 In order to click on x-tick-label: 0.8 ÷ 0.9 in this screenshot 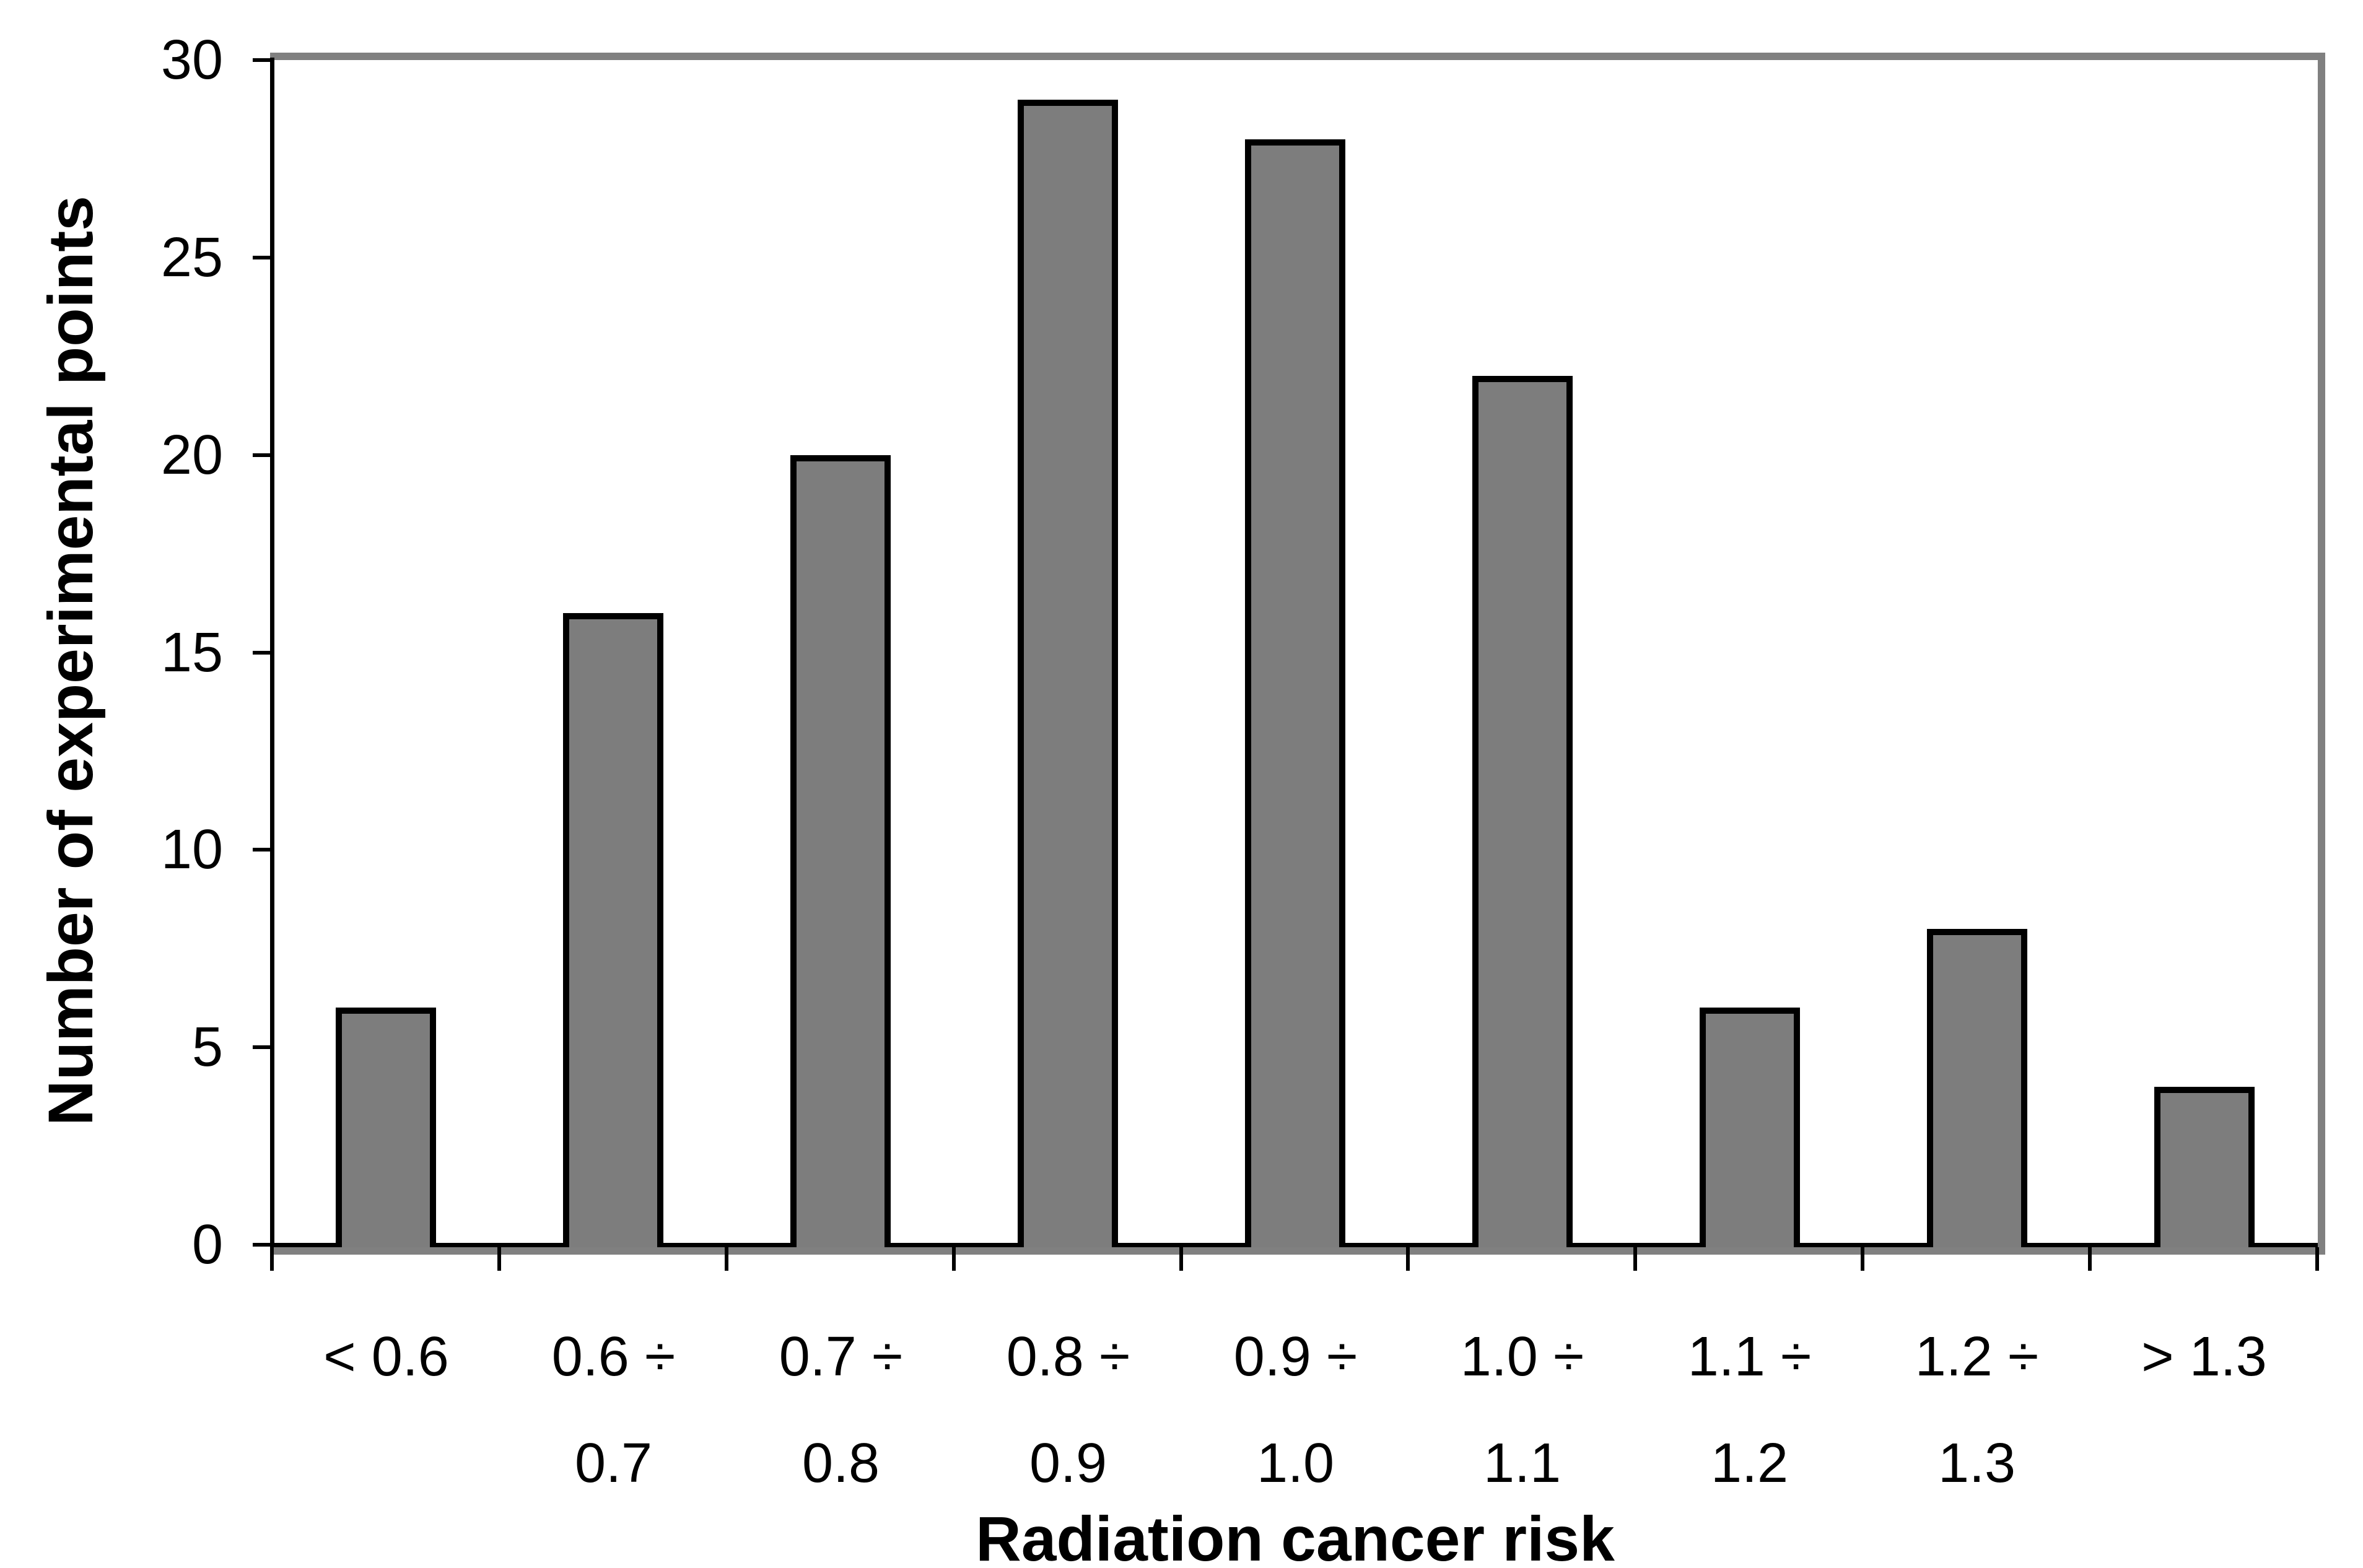, I will do `click(1068, 1410)`.